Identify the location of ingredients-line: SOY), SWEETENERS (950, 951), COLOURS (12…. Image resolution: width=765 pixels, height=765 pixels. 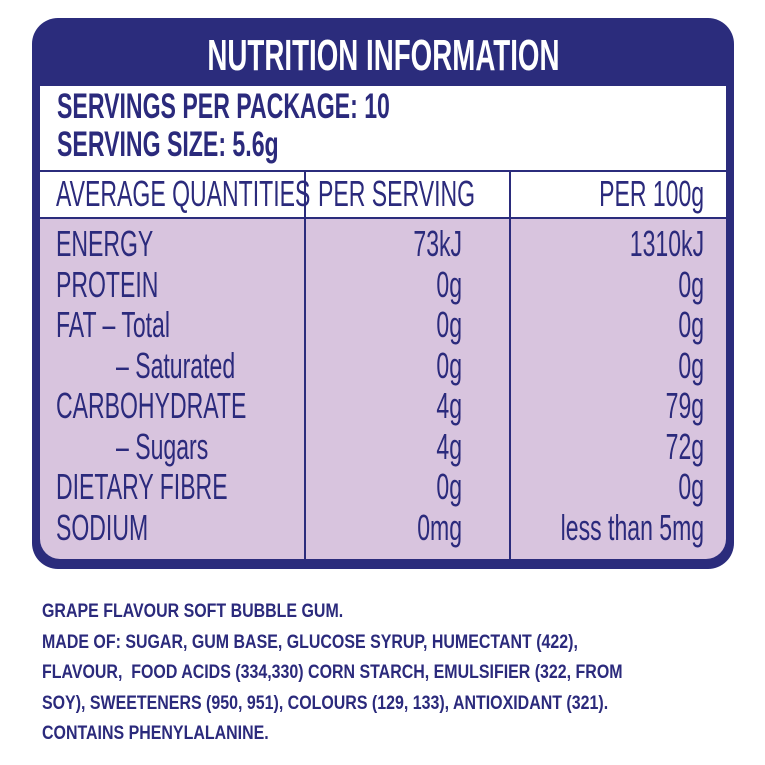
(325, 703).